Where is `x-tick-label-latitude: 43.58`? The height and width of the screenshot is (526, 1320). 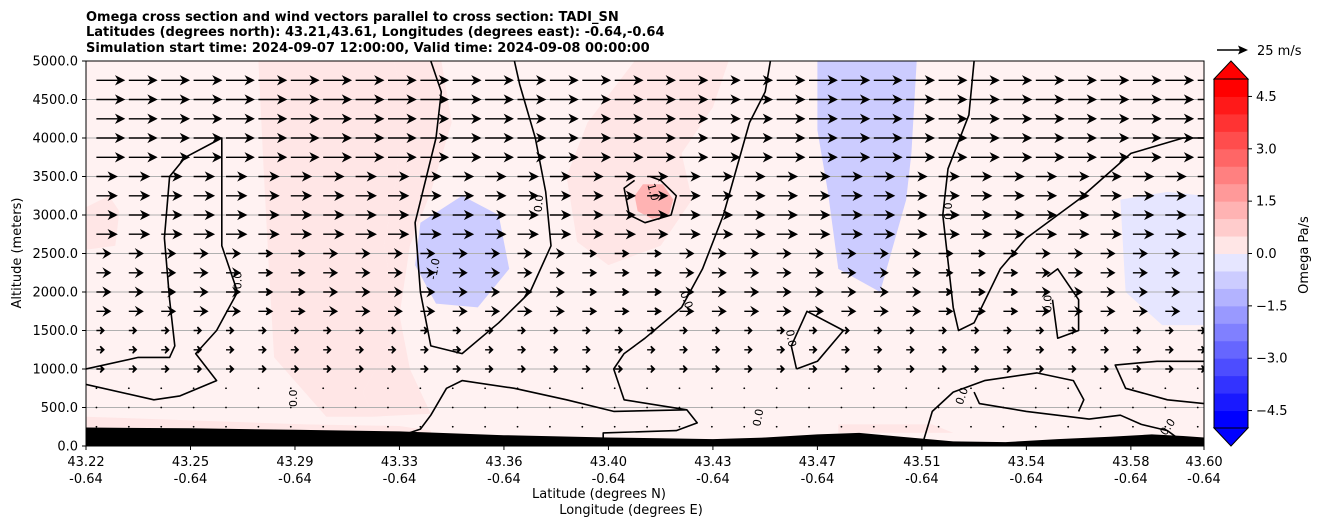
x-tick-label-latitude: 43.58 is located at coordinates (1130, 462).